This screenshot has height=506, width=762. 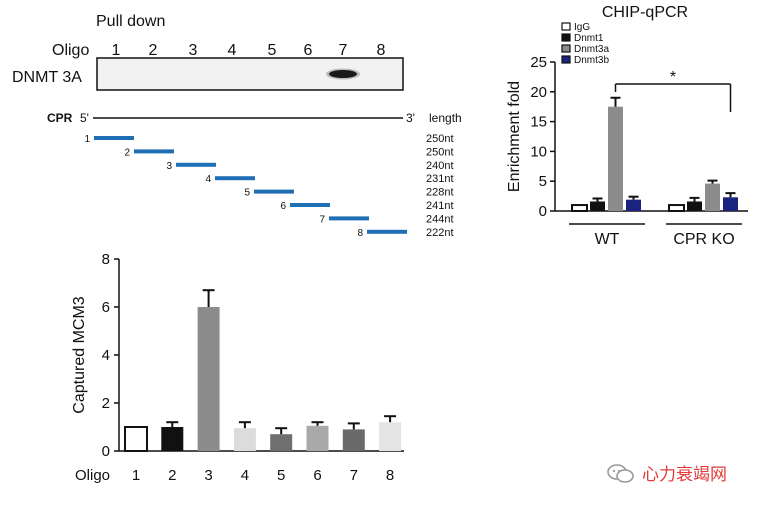 I want to click on y-tick-label: 25, so click(x=538, y=62).